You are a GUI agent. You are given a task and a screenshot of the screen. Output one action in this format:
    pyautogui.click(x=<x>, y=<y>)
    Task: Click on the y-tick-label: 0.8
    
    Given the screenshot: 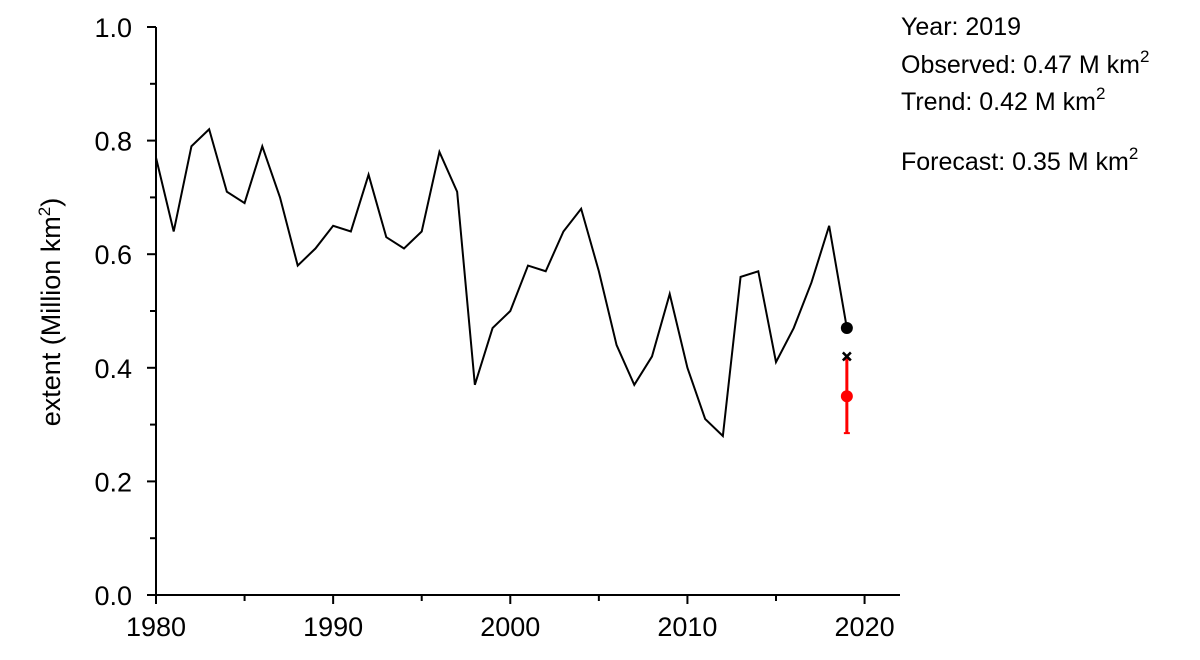 What is the action you would take?
    pyautogui.click(x=113, y=142)
    